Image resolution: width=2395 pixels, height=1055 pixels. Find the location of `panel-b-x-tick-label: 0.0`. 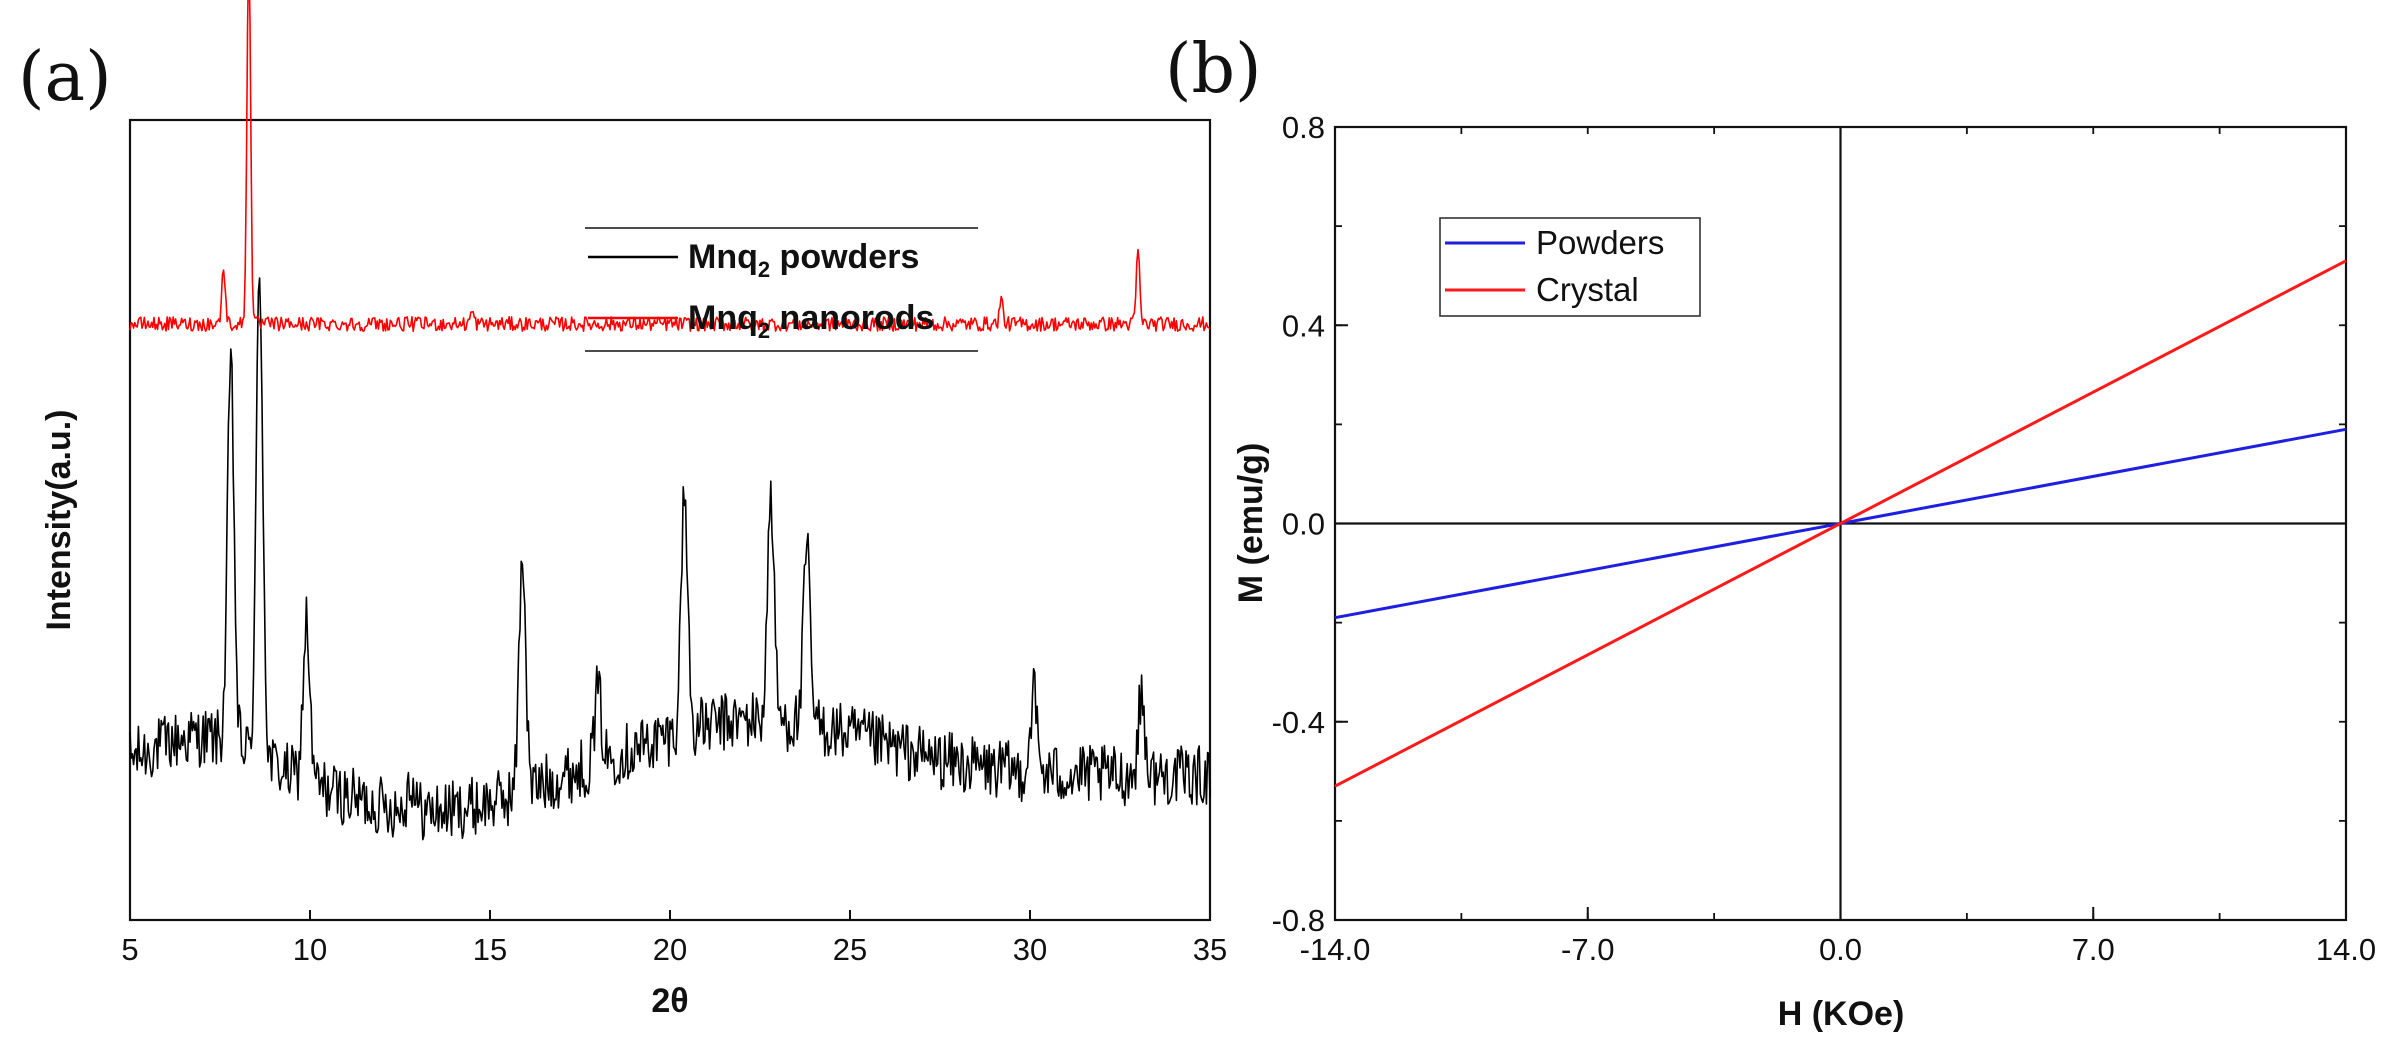

panel-b-x-tick-label: 0.0 is located at coordinates (1840, 949).